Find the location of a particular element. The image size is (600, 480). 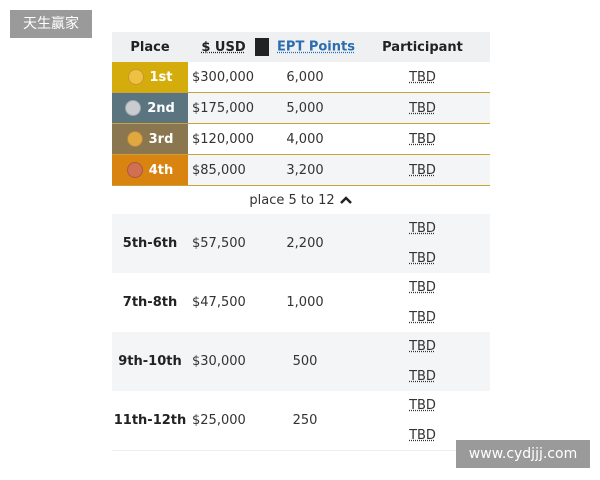

table-row: 3rd $120,000 4,000 TBD is located at coordinates (301, 139).